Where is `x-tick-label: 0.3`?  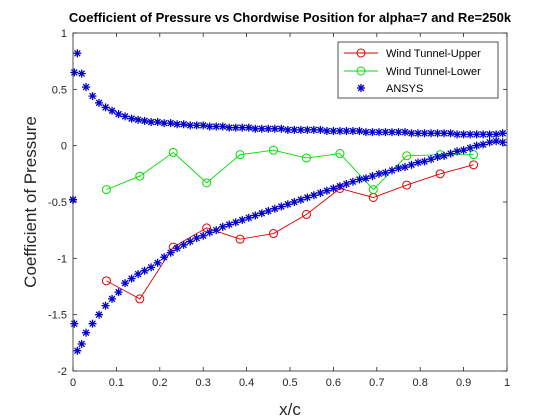
x-tick-label: 0.3 is located at coordinates (203, 383).